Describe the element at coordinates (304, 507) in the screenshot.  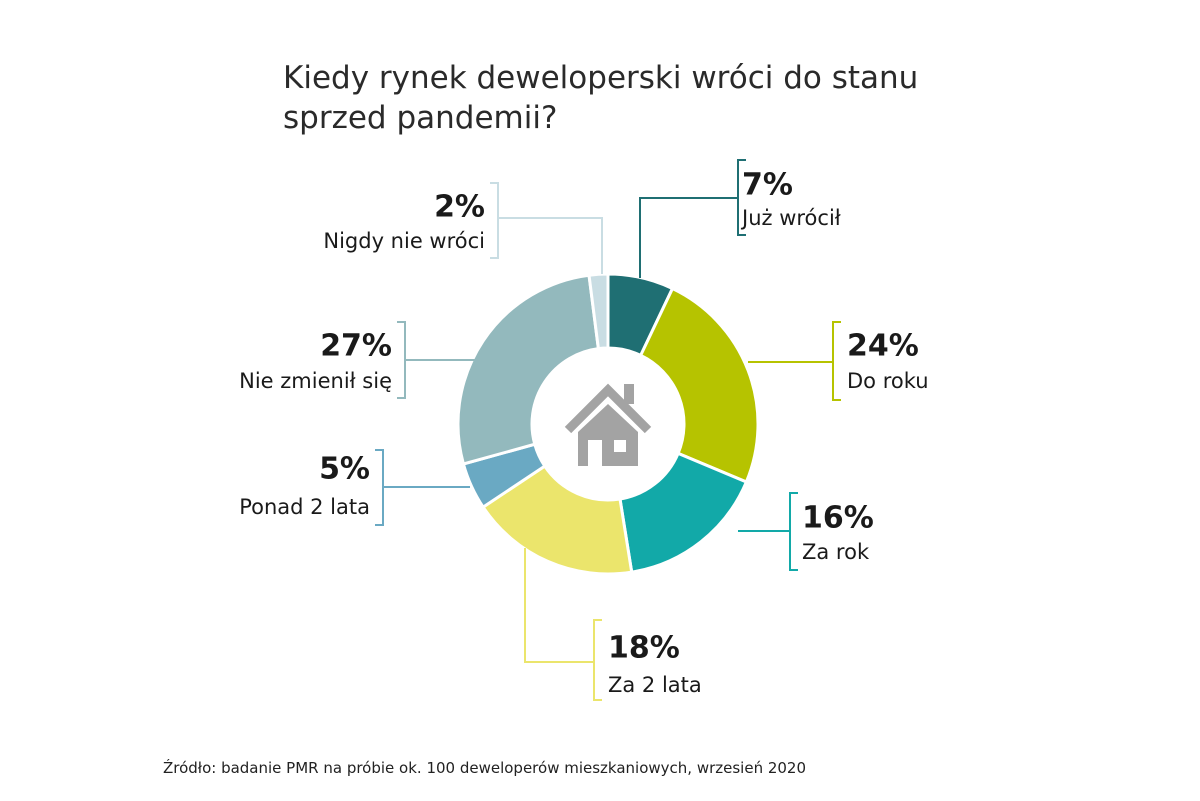
I see `category-label: Ponad 2 lata` at that location.